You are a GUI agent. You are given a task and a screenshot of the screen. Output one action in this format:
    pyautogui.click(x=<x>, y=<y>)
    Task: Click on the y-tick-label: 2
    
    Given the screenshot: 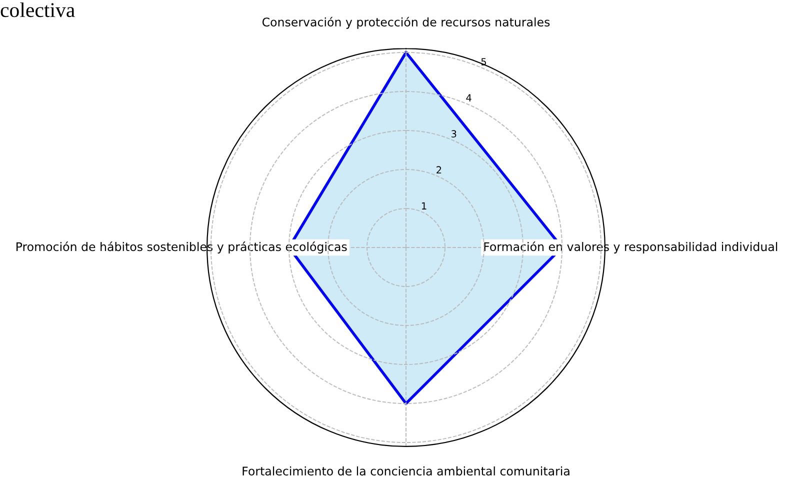 What is the action you would take?
    pyautogui.click(x=439, y=170)
    